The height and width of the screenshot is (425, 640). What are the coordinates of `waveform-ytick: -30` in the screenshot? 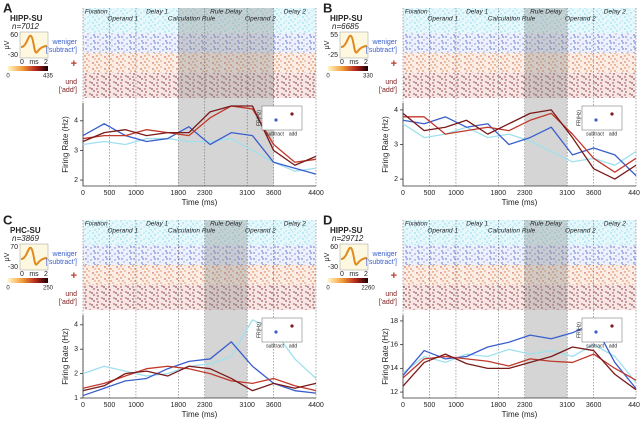 It's located at (13, 55).